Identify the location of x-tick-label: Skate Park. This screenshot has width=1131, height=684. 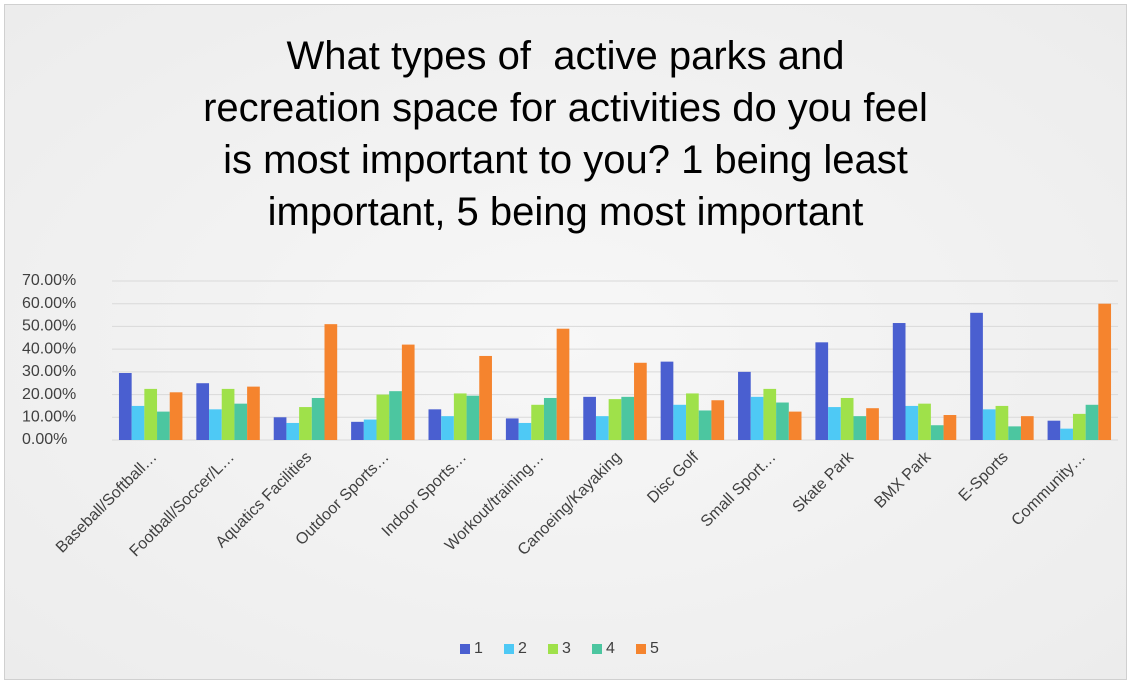
(824, 482).